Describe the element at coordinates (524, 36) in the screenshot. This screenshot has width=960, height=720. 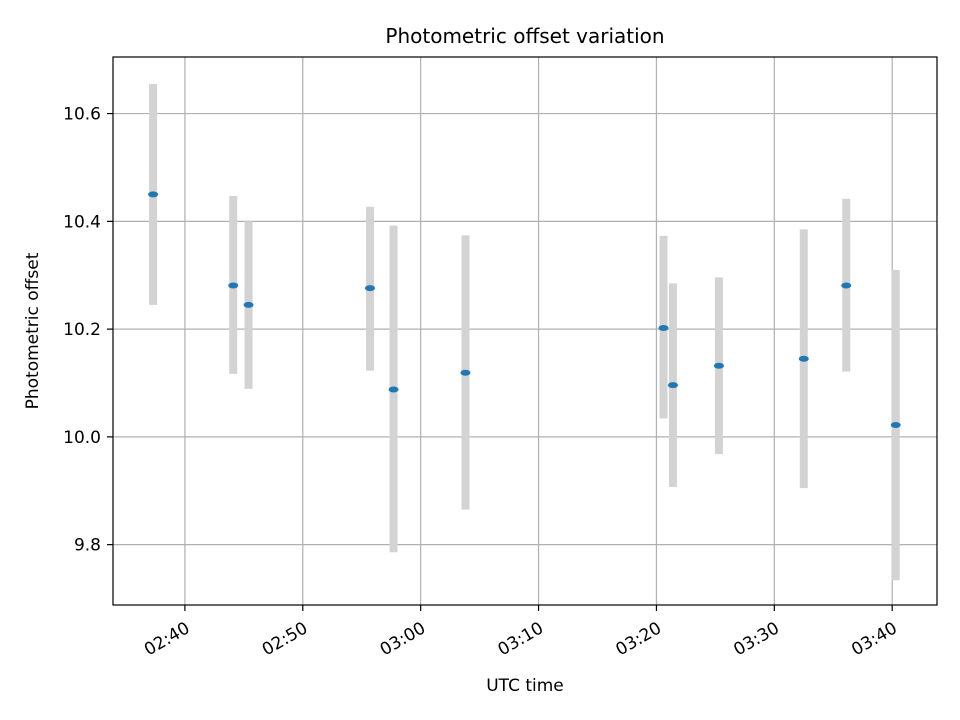
I see `chart-title: Photometric offset variation` at that location.